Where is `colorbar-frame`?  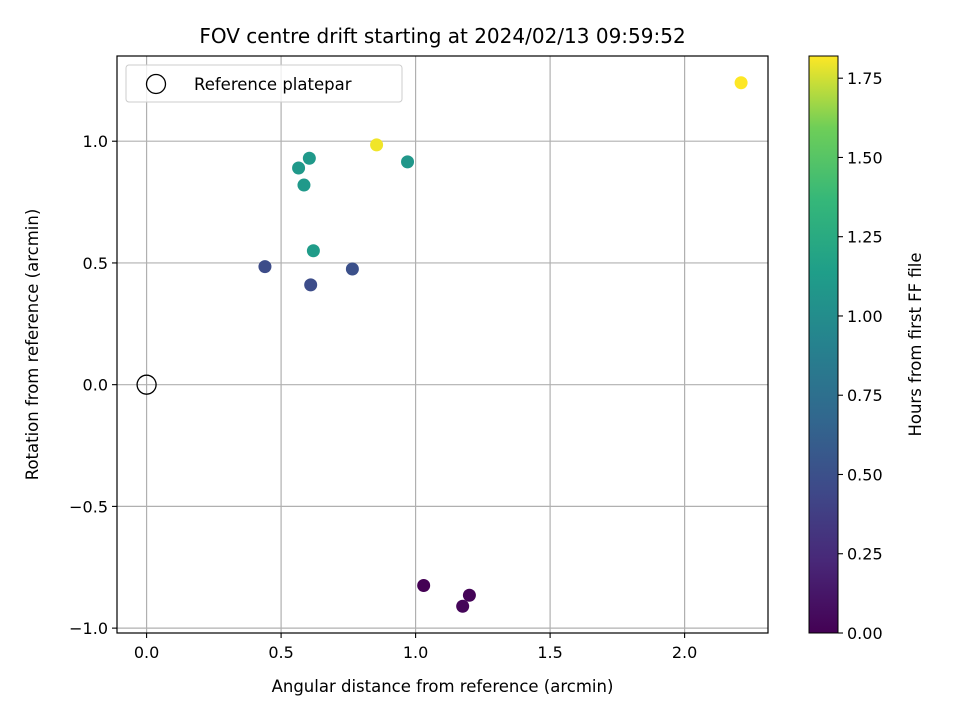 colorbar-frame is located at coordinates (823, 344).